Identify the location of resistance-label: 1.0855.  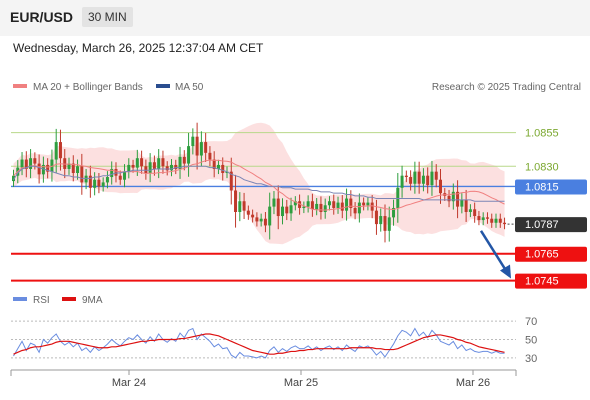
(542, 134).